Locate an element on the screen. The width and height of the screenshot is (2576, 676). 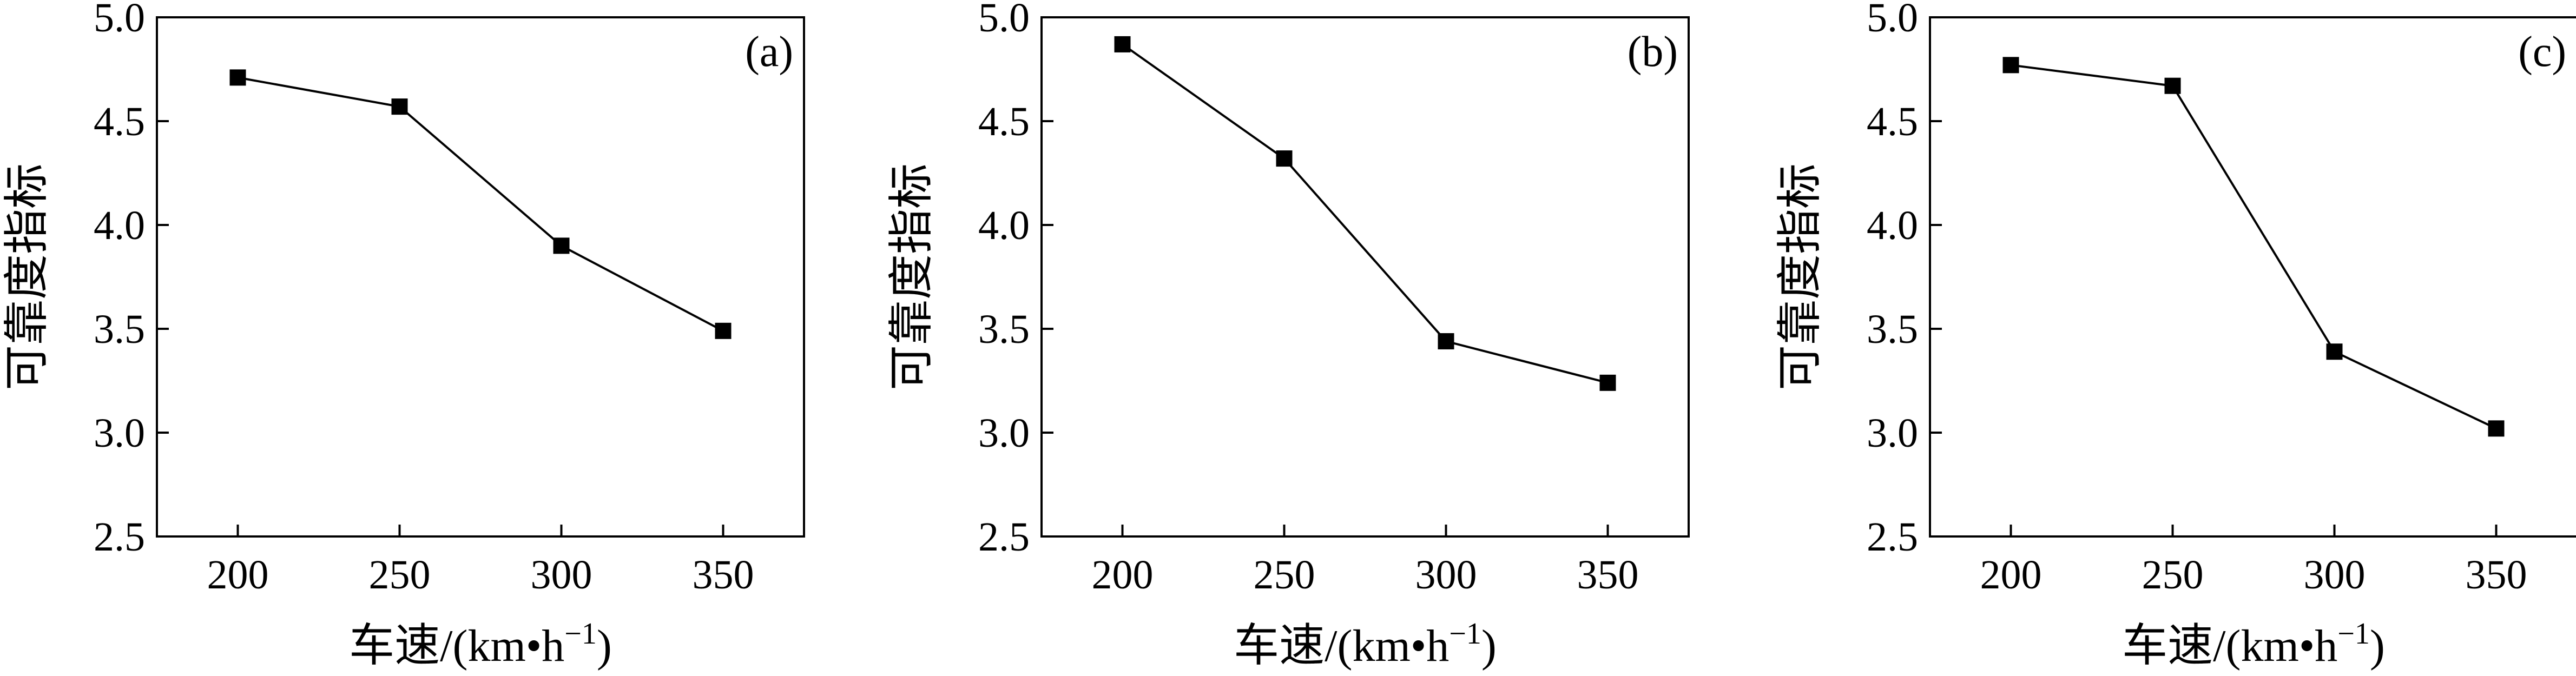
x-axis-title-1: 车速/(km•h−1) is located at coordinates (1365, 644).